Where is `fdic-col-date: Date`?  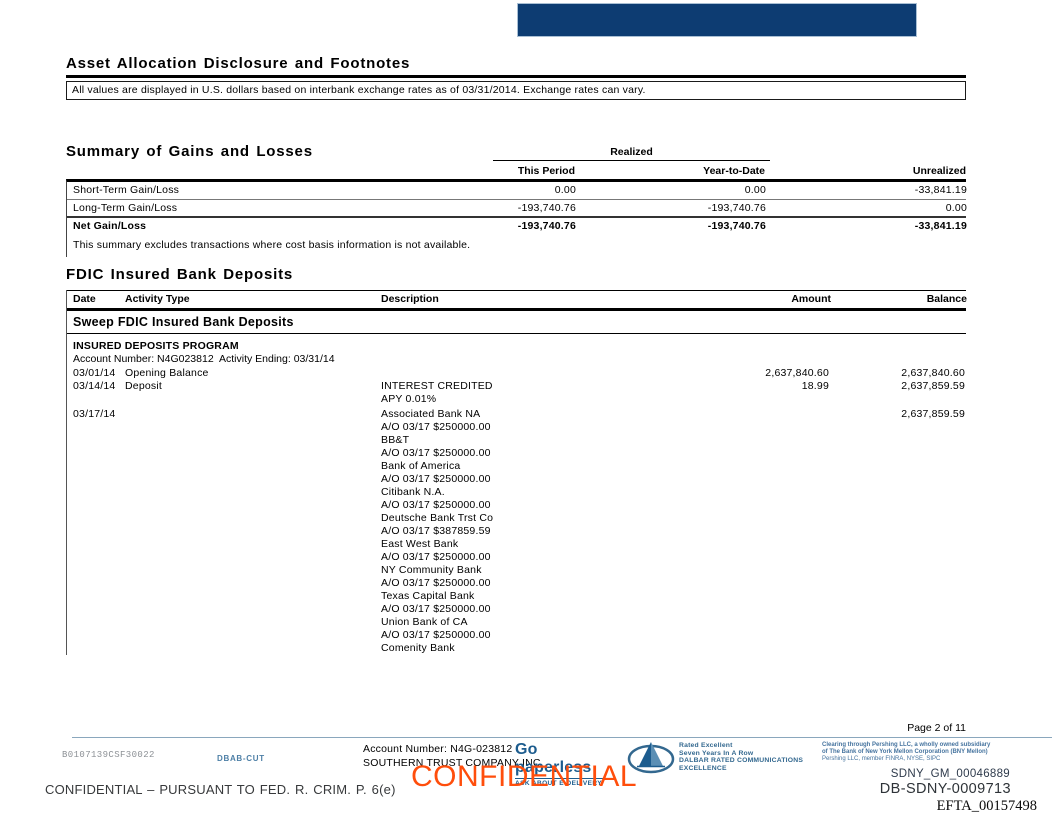
fdic-col-date: Date is located at coordinates (84, 299).